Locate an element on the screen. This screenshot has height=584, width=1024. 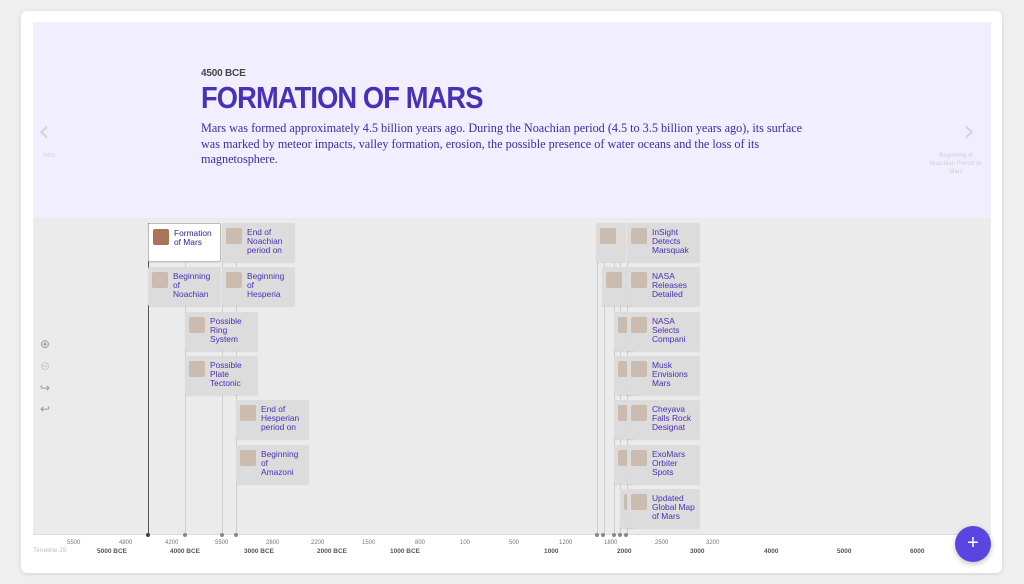
marker-beginning-of-hesperian: Beginning of Hesperia is located at coordinates (258, 286).